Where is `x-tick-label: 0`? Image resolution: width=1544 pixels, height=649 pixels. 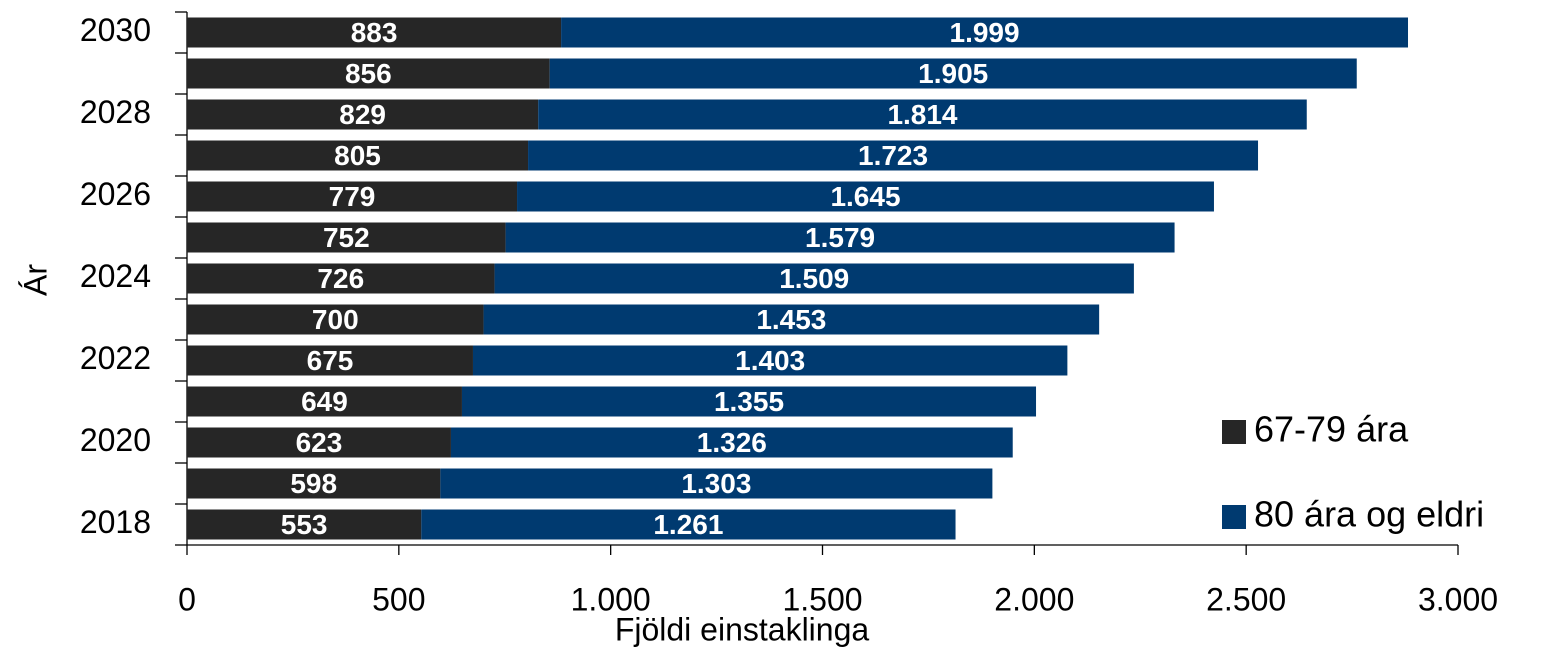
x-tick-label: 0 is located at coordinates (187, 599).